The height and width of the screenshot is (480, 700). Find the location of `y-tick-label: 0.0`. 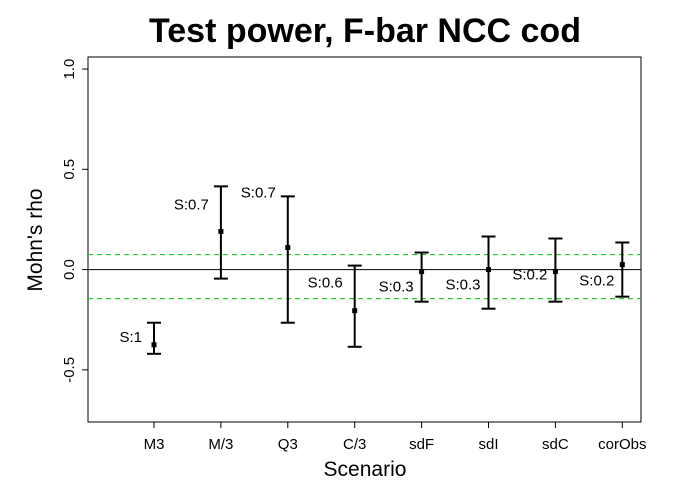

y-tick-label: 0.0 is located at coordinates (69, 269).